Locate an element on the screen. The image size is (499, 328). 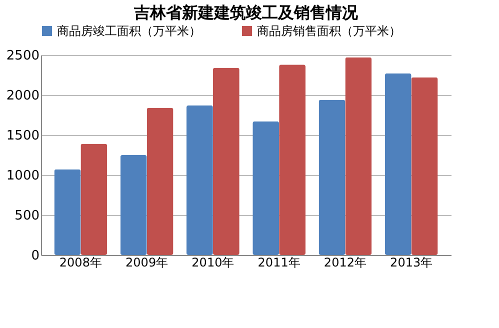
x-tick-label: 2011年 is located at coordinates (279, 263).